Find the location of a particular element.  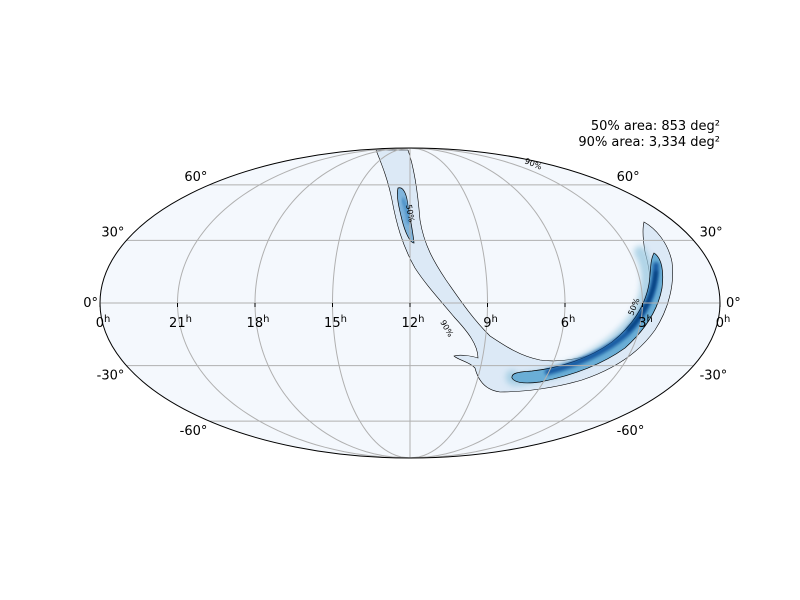

lat-label-right: 30° is located at coordinates (711, 232).